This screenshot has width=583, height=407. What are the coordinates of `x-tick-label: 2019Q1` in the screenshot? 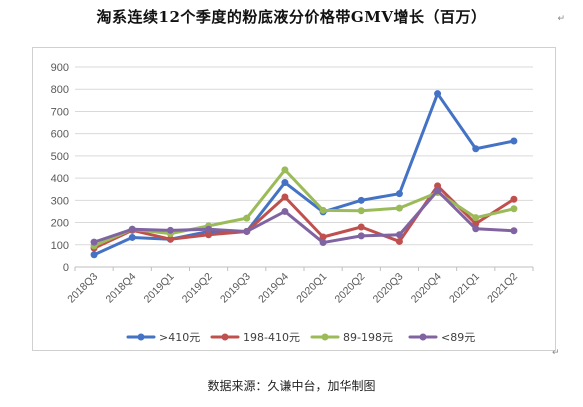 It's located at (159, 288).